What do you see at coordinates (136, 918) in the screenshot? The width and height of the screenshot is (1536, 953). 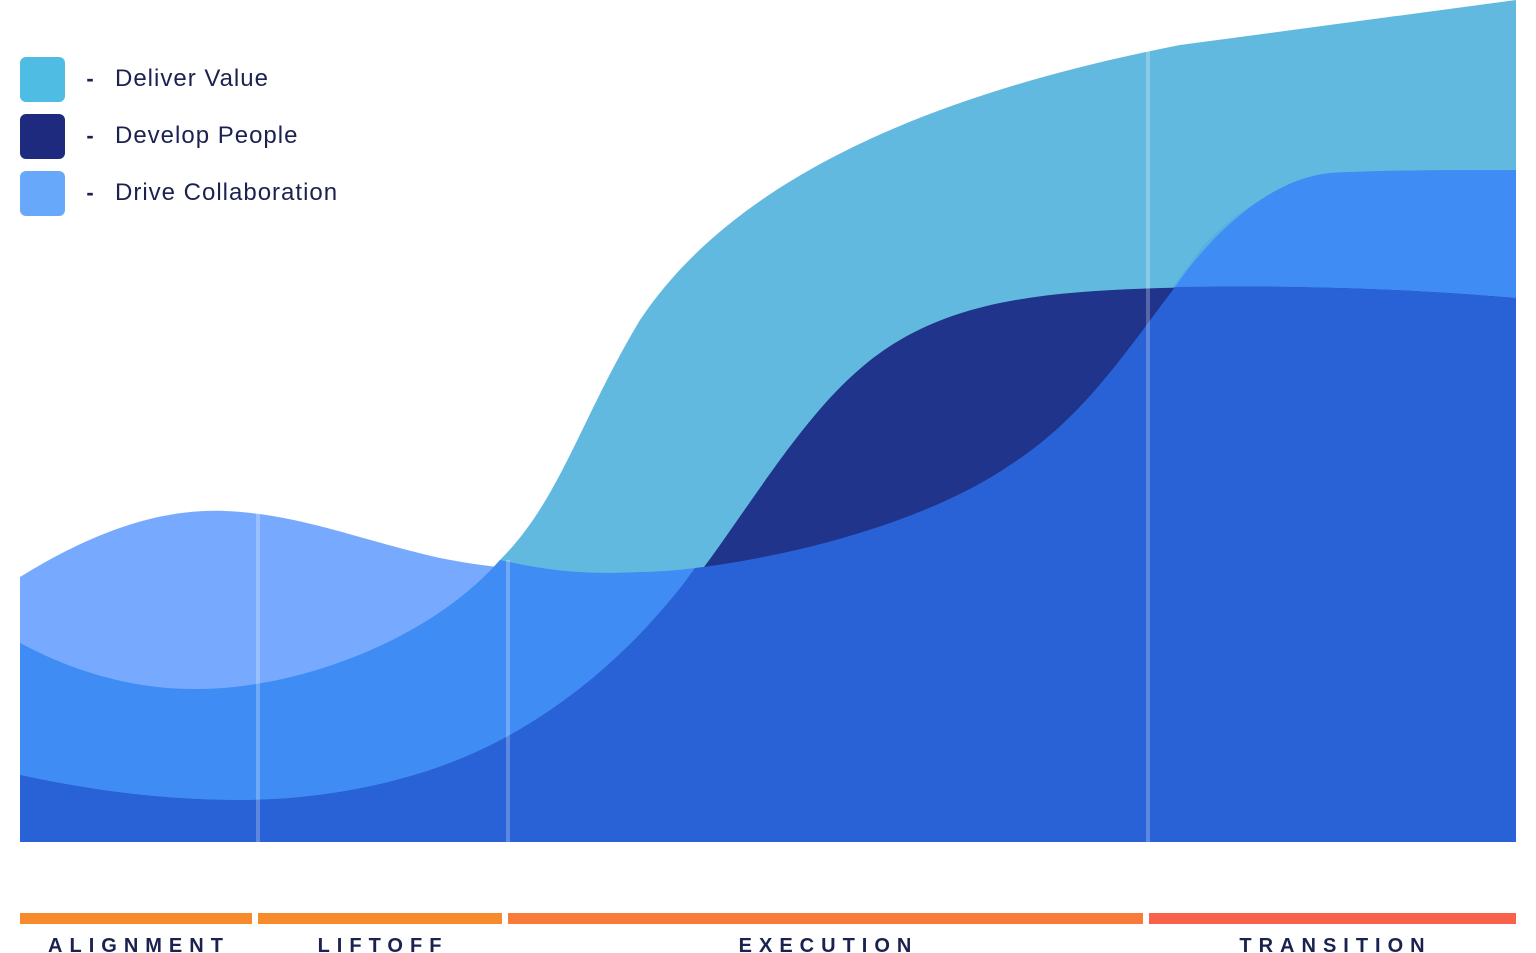 I see `phase-bar-alignment` at bounding box center [136, 918].